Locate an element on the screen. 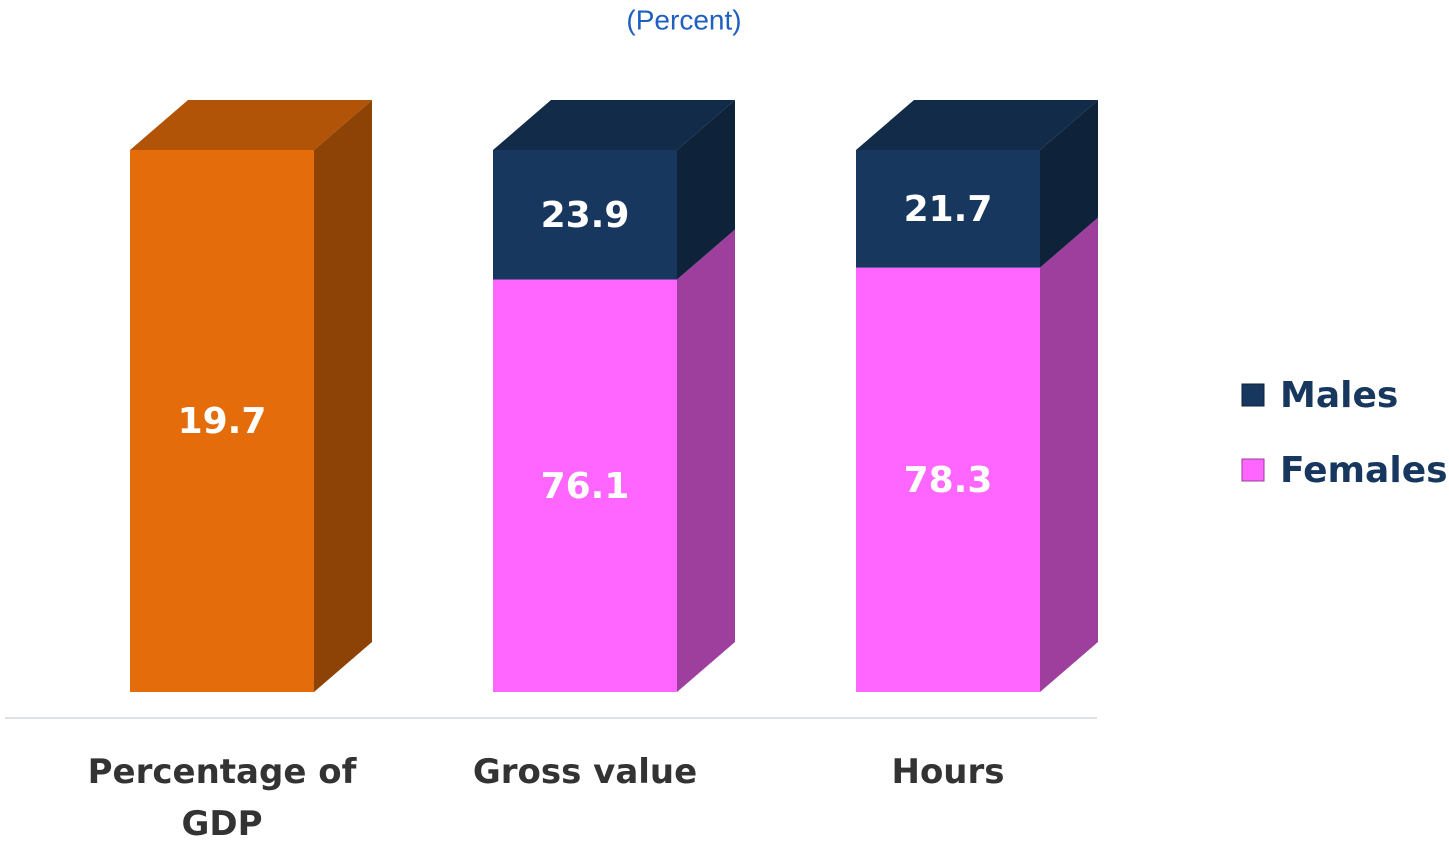  data-label: 19.7 is located at coordinates (222, 421).